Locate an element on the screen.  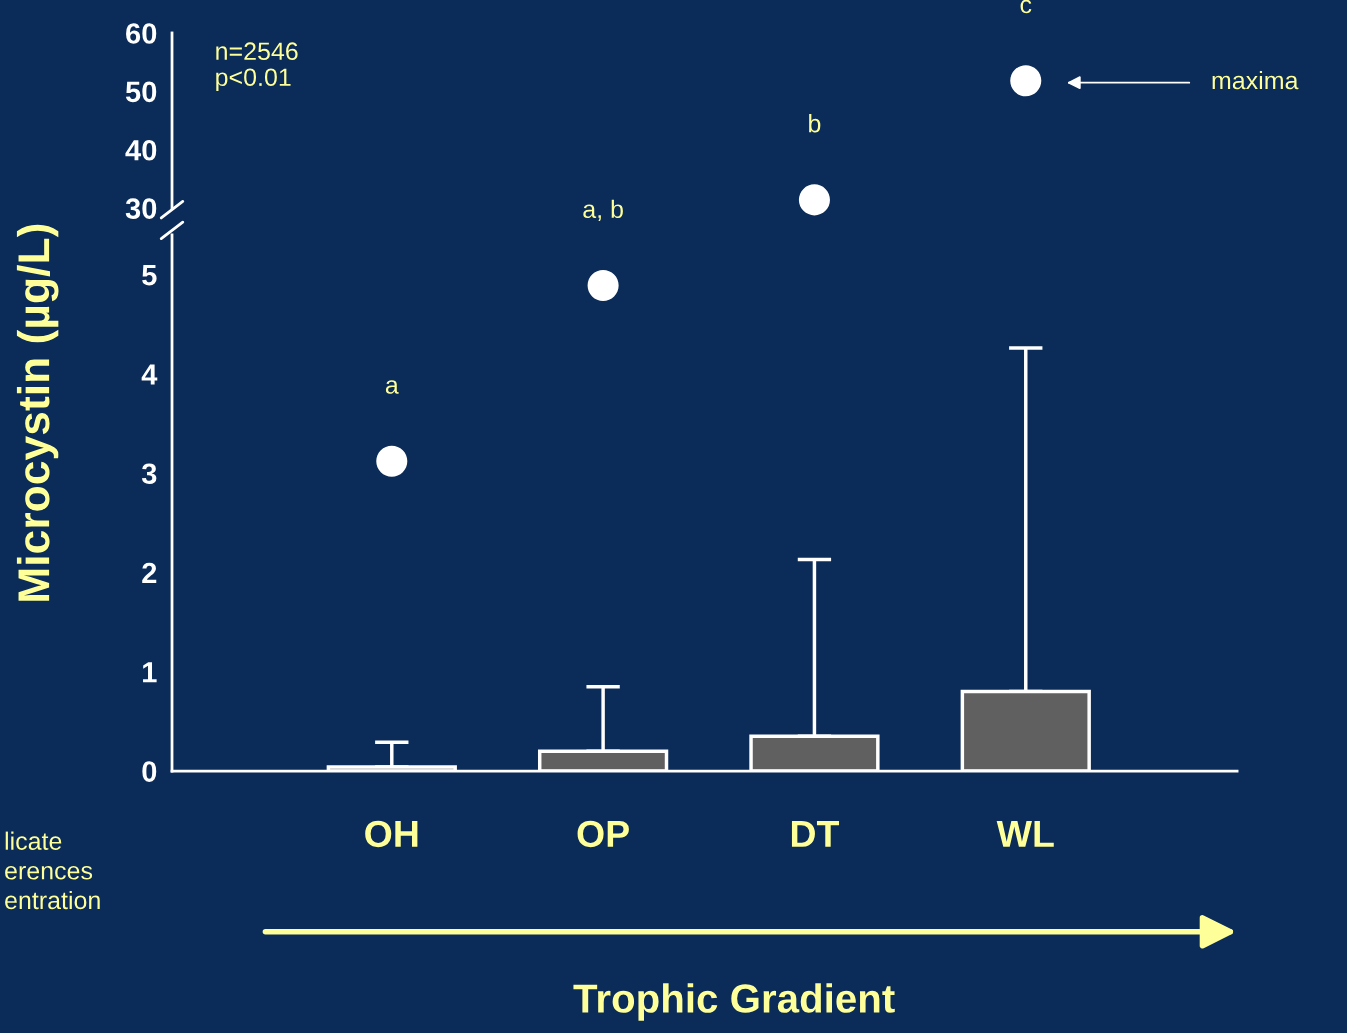
y-axis-title: Microcystin (µg/L) is located at coordinates (37, 412).